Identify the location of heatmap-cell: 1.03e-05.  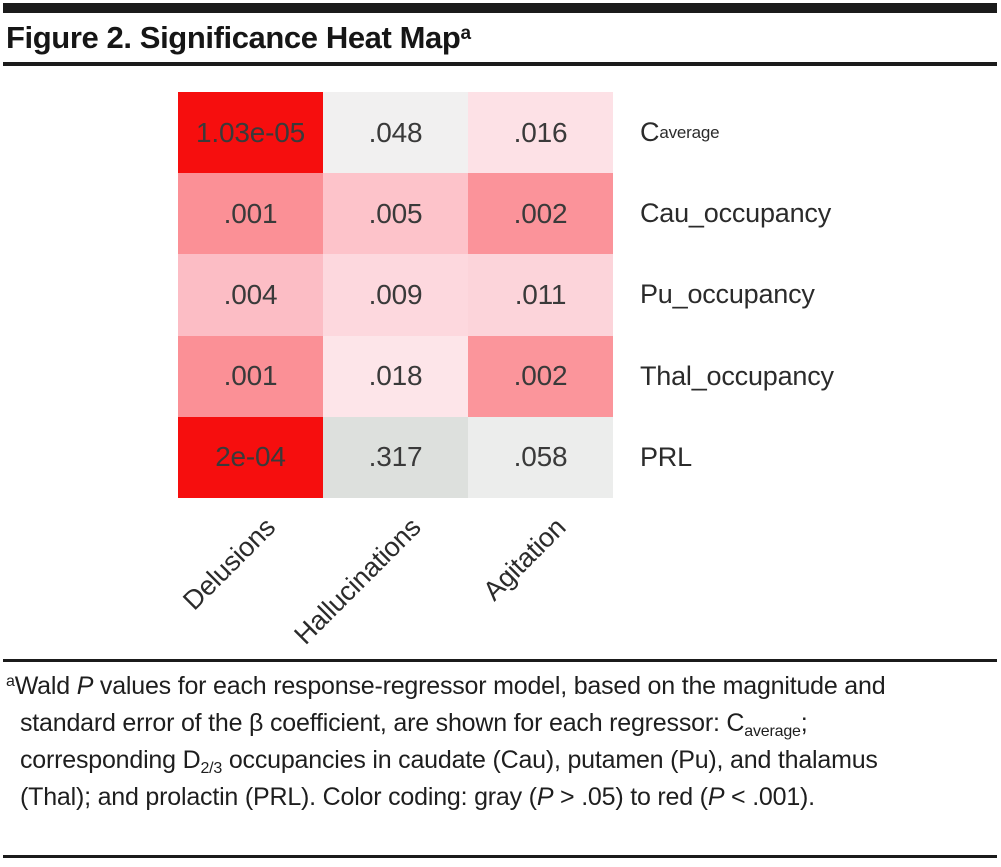
(250, 133).